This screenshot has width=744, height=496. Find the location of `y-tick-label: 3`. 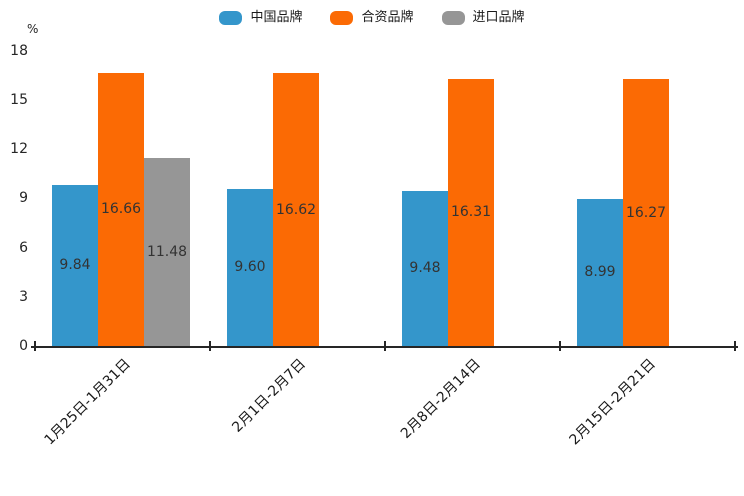

y-tick-label: 3 is located at coordinates (23, 296).